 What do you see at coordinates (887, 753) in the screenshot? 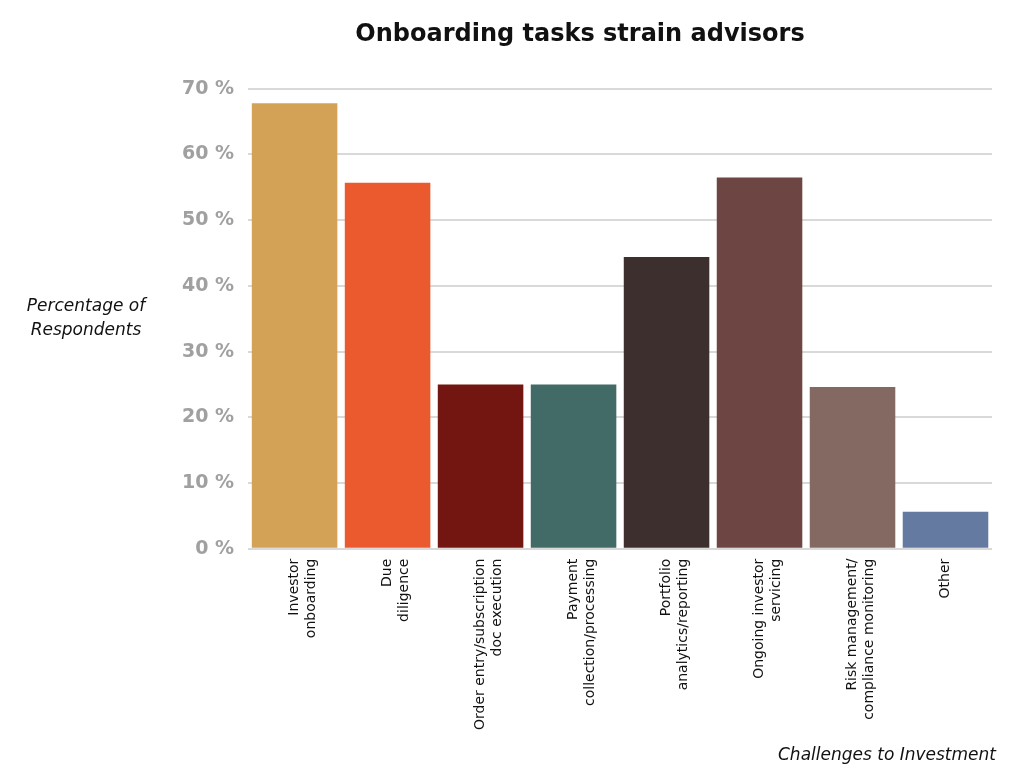
I see `x-axis-title: Challenges to Investment` at bounding box center [887, 753].